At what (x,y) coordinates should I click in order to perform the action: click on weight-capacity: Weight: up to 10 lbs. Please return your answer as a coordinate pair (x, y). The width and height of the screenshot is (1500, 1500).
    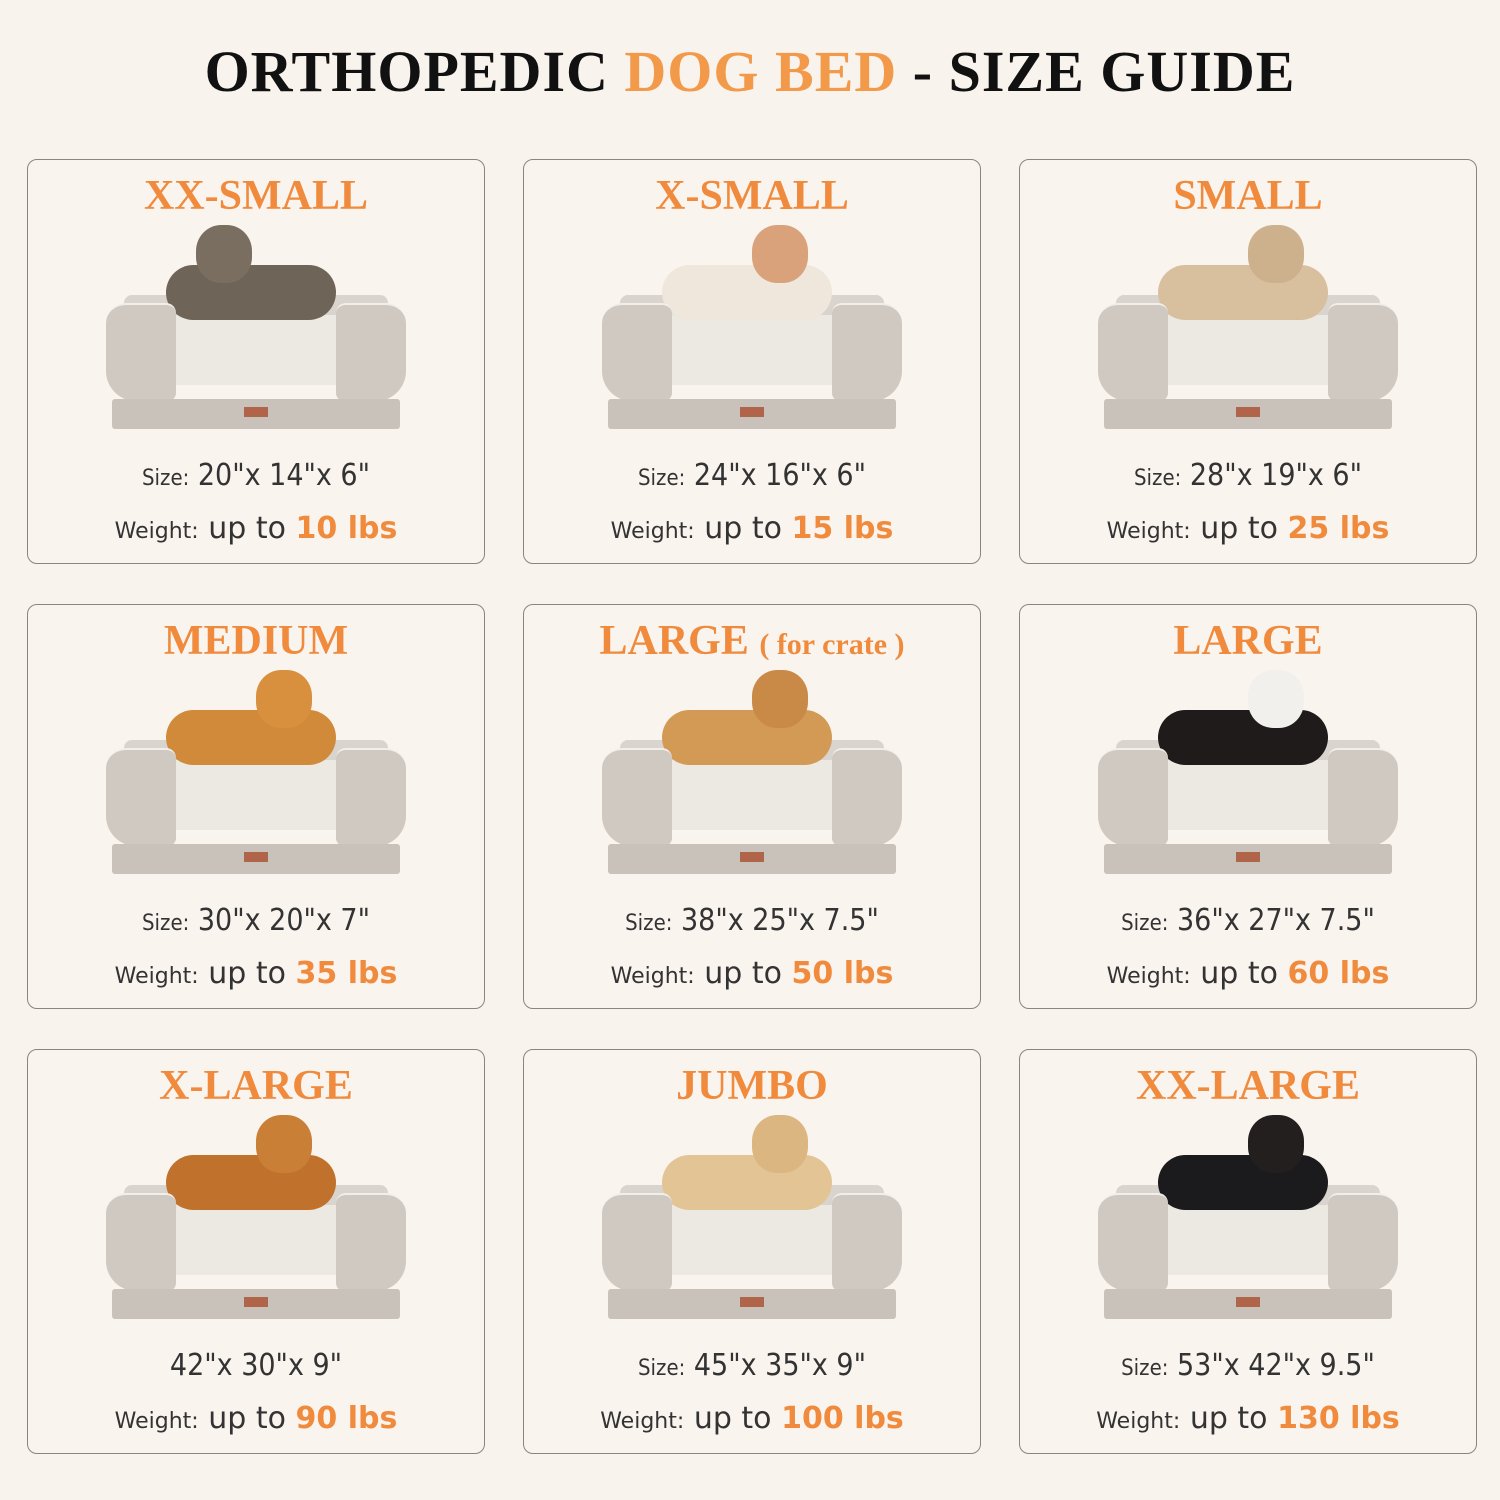
    Looking at the image, I should click on (256, 528).